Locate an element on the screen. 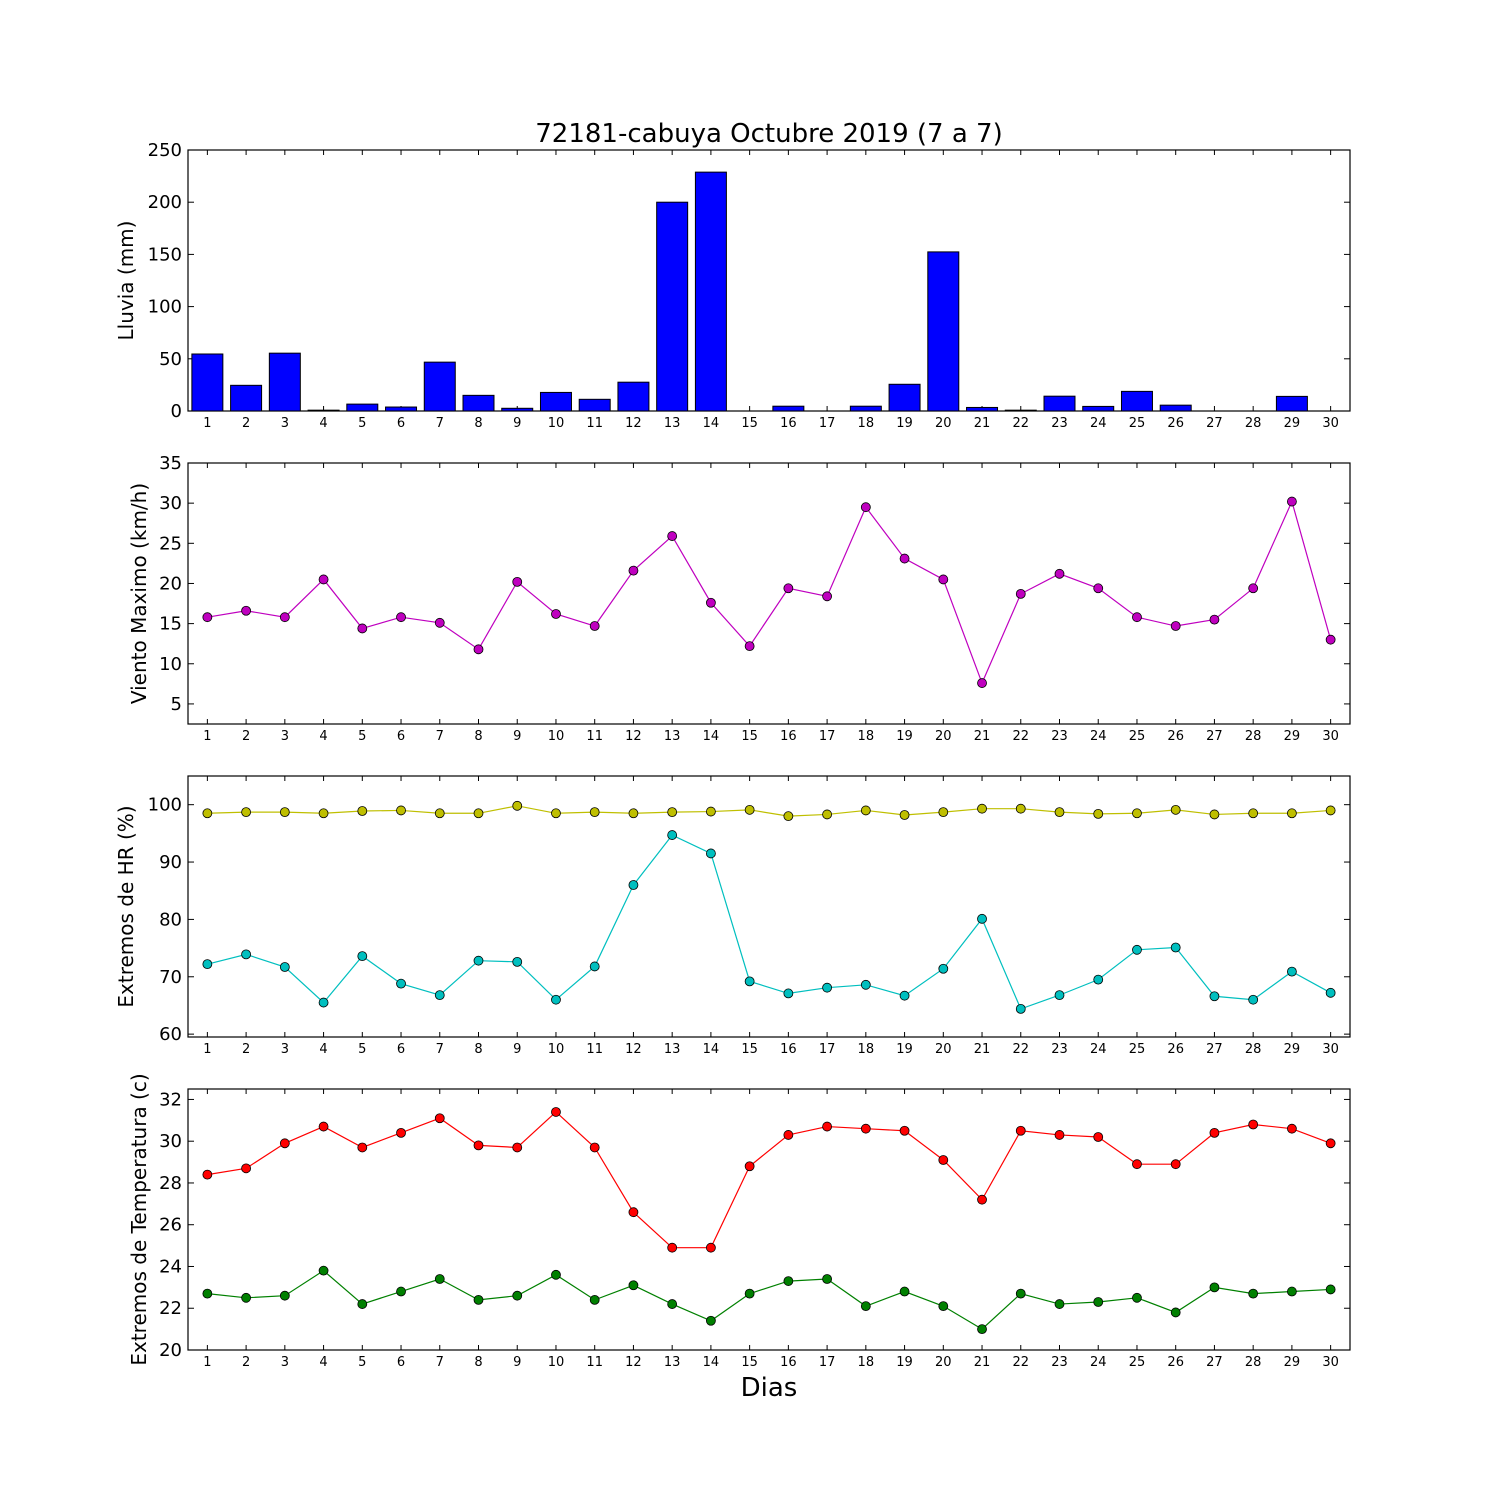  chart-title: 72181-cabuya Octubre 2019 (7 a 7) is located at coordinates (768, 134).